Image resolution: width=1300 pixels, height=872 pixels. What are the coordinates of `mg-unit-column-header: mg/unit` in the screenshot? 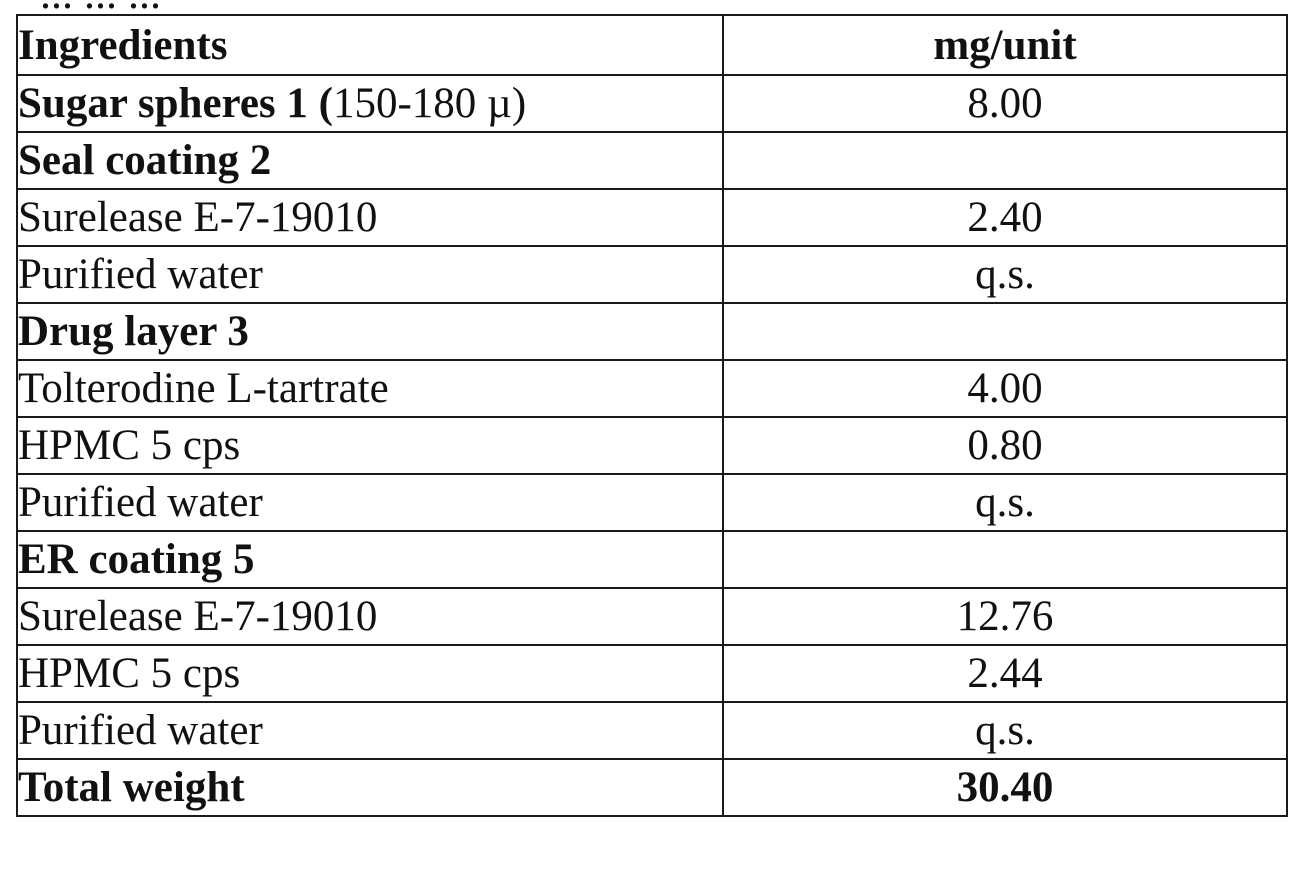 It's located at (1005, 45).